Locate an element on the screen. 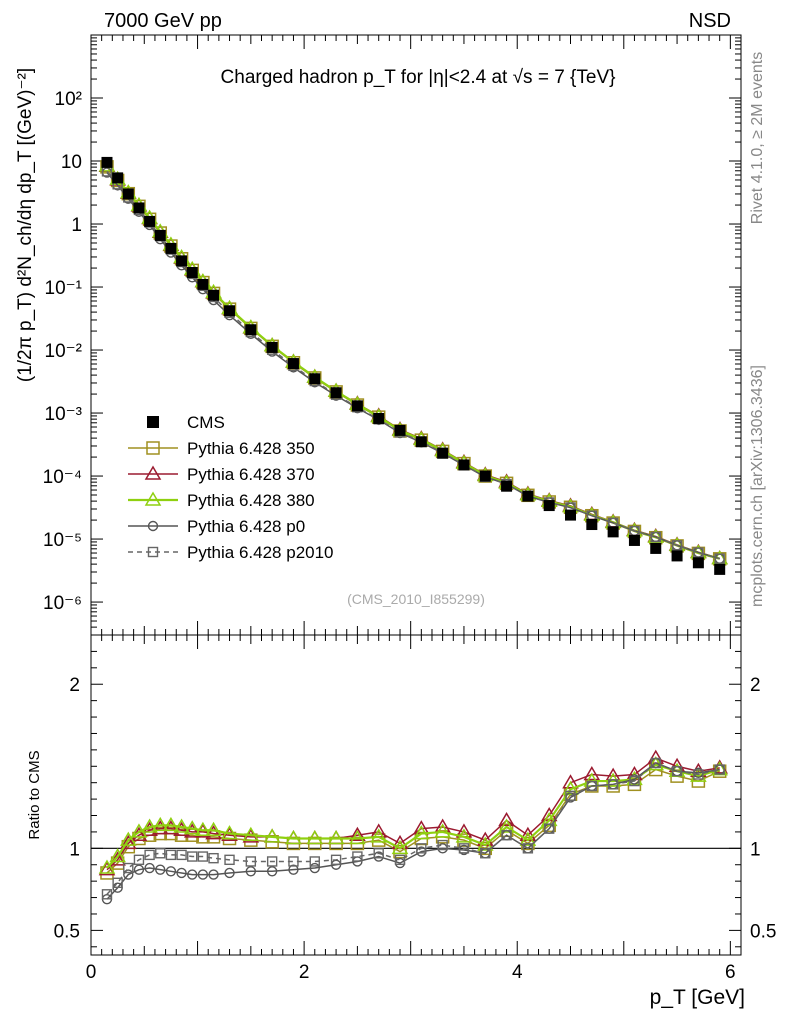 This screenshot has width=786, height=1024. ratio-series is located at coordinates (413, 827).